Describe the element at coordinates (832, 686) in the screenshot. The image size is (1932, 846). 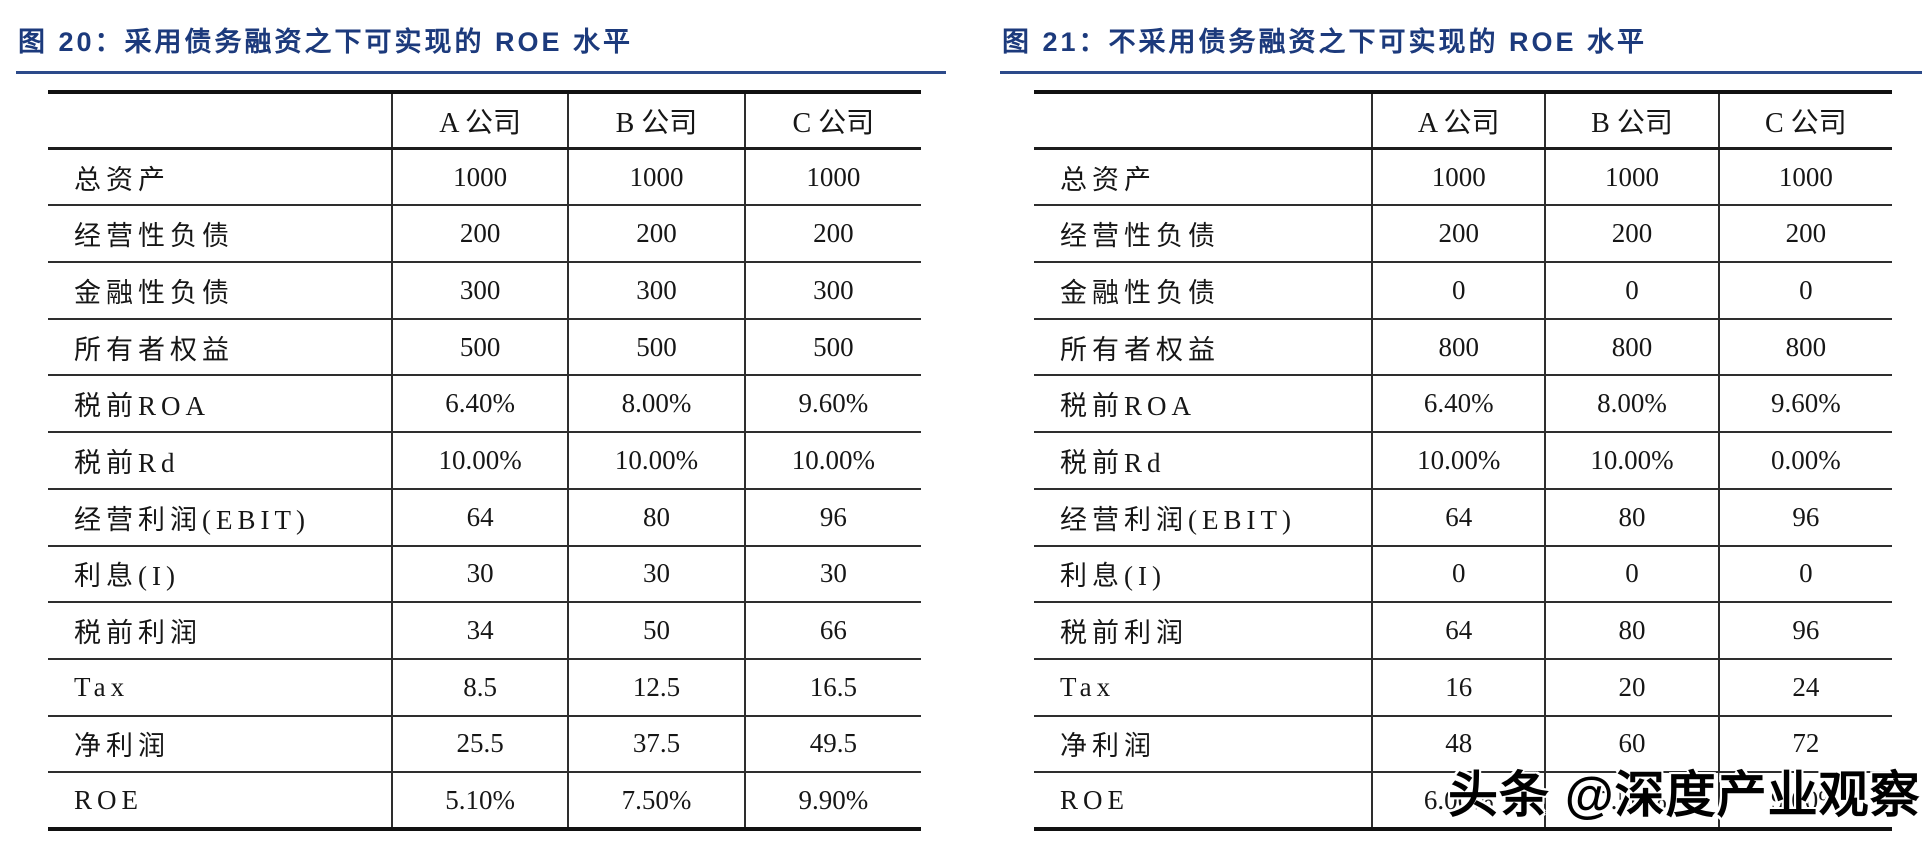
I see `cell-value: 16.5` at that location.